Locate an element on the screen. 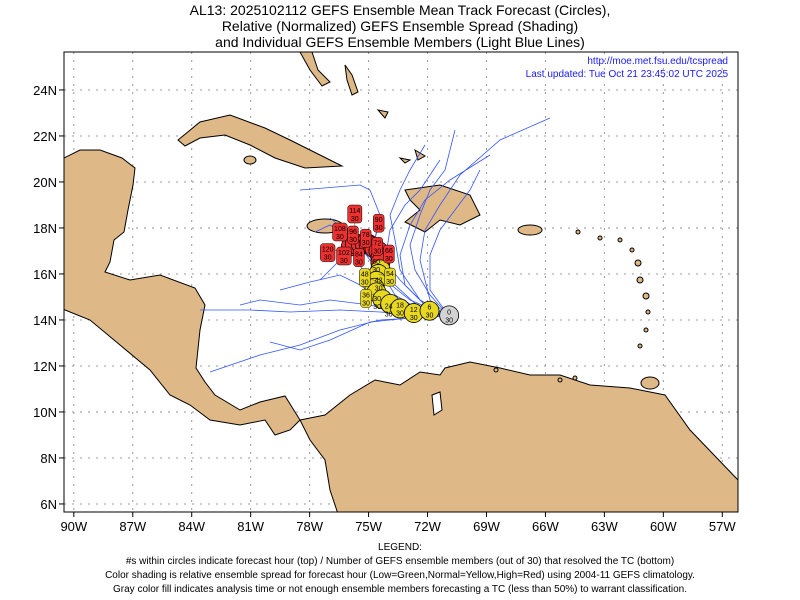 The image size is (800, 600). forecast-hour-label: 108 is located at coordinates (340, 229).